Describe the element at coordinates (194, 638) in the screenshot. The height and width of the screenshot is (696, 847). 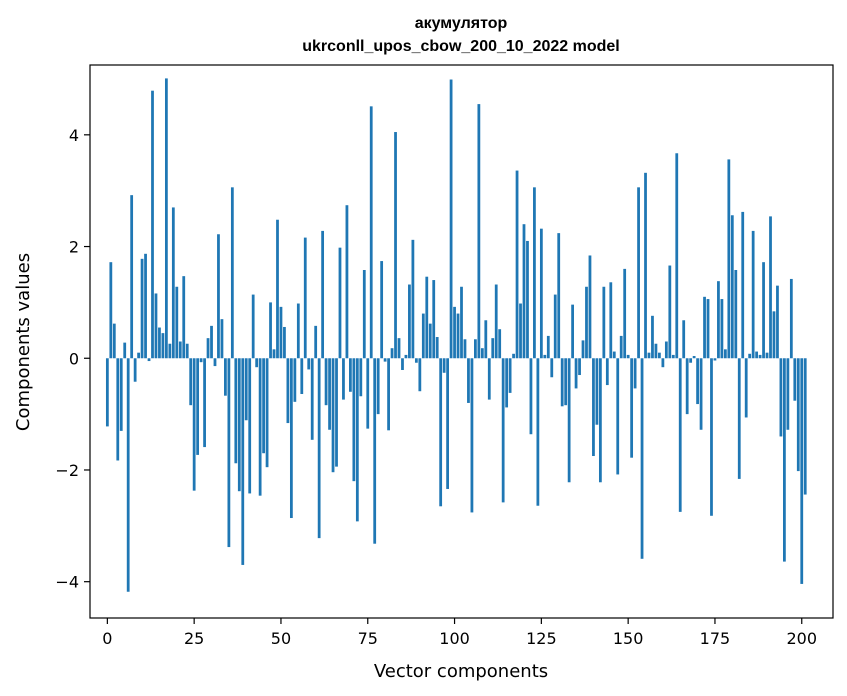
I see `x-tick-label: 25` at that location.